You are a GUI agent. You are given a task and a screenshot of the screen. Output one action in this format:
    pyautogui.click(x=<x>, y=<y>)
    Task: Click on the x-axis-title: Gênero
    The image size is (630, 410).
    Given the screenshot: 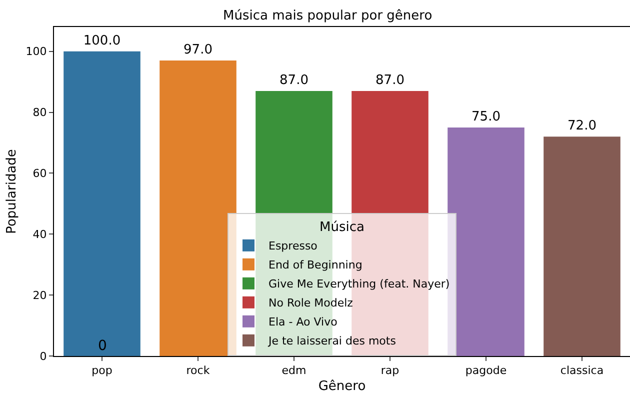 What is the action you would take?
    pyautogui.click(x=342, y=386)
    